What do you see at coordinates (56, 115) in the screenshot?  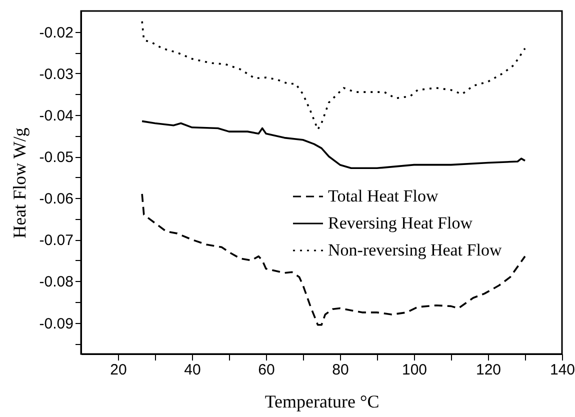 I see `y-tick-label: -0.04` at bounding box center [56, 115].